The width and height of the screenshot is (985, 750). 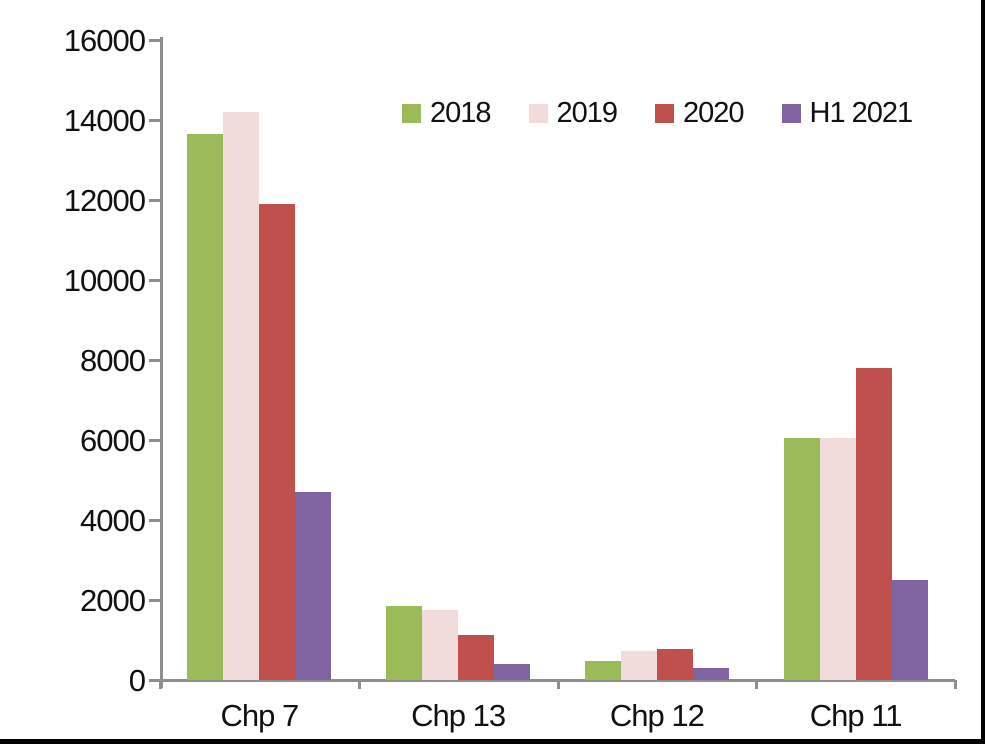 I want to click on legend-item-h1-2021: H1 2021, so click(x=847, y=113).